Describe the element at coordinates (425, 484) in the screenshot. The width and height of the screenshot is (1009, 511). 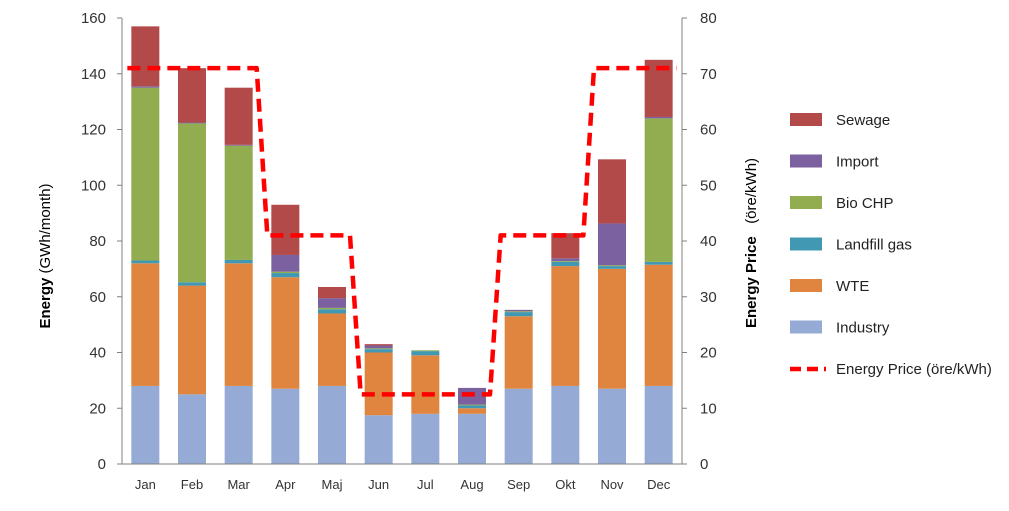
I see `category-label: Jul` at that location.